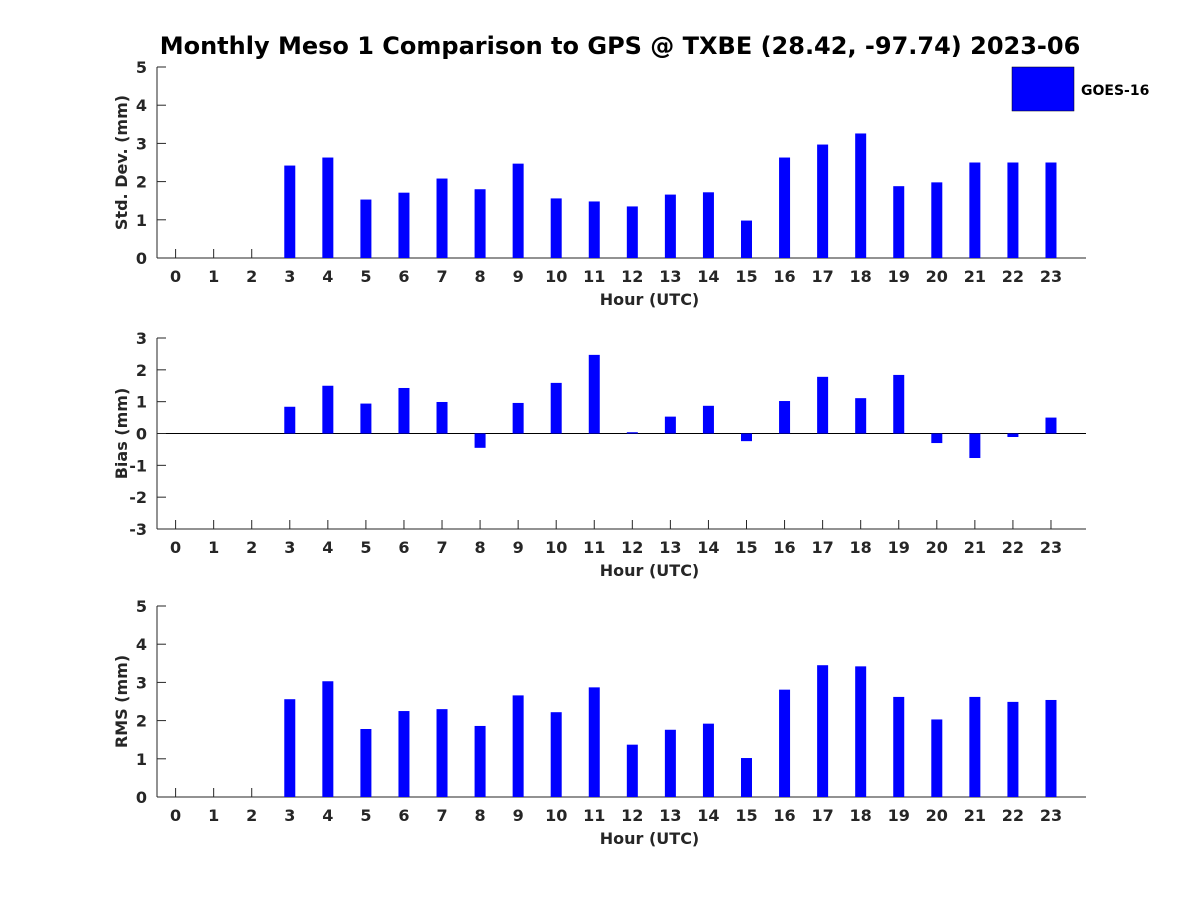 The height and width of the screenshot is (900, 1200). Describe the element at coordinates (518, 276) in the screenshot. I see `x-tick-label: 9` at that location.